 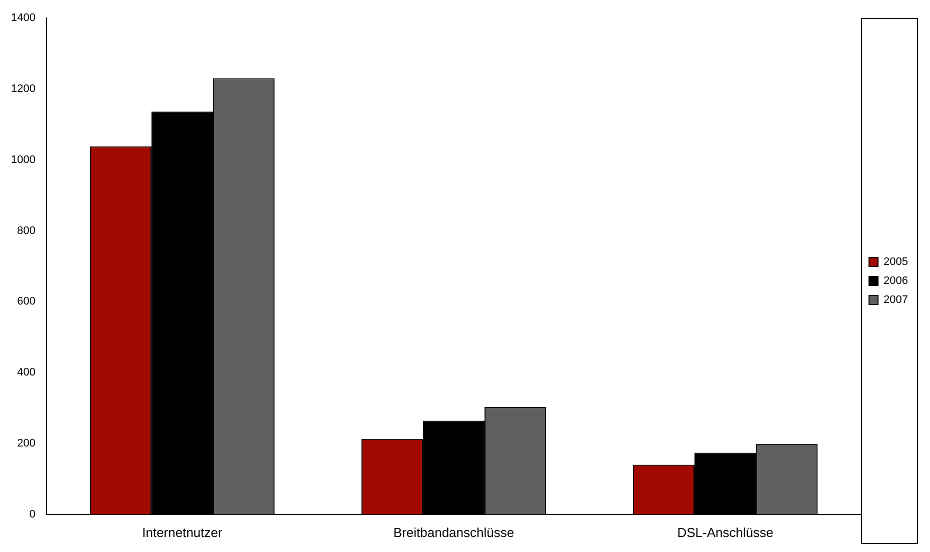 I want to click on y-tick-label: 1000, so click(x=23, y=160).